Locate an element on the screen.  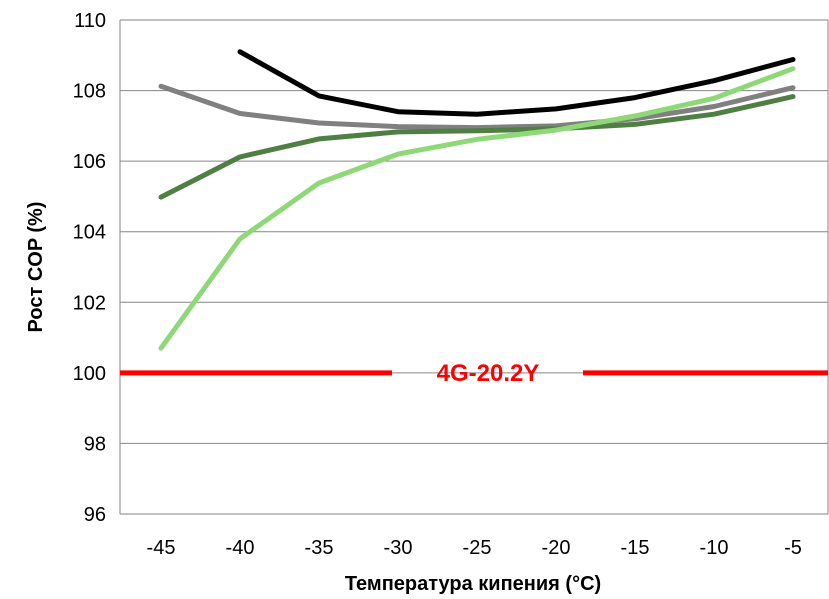
x-tick-label: -30 is located at coordinates (398, 548).